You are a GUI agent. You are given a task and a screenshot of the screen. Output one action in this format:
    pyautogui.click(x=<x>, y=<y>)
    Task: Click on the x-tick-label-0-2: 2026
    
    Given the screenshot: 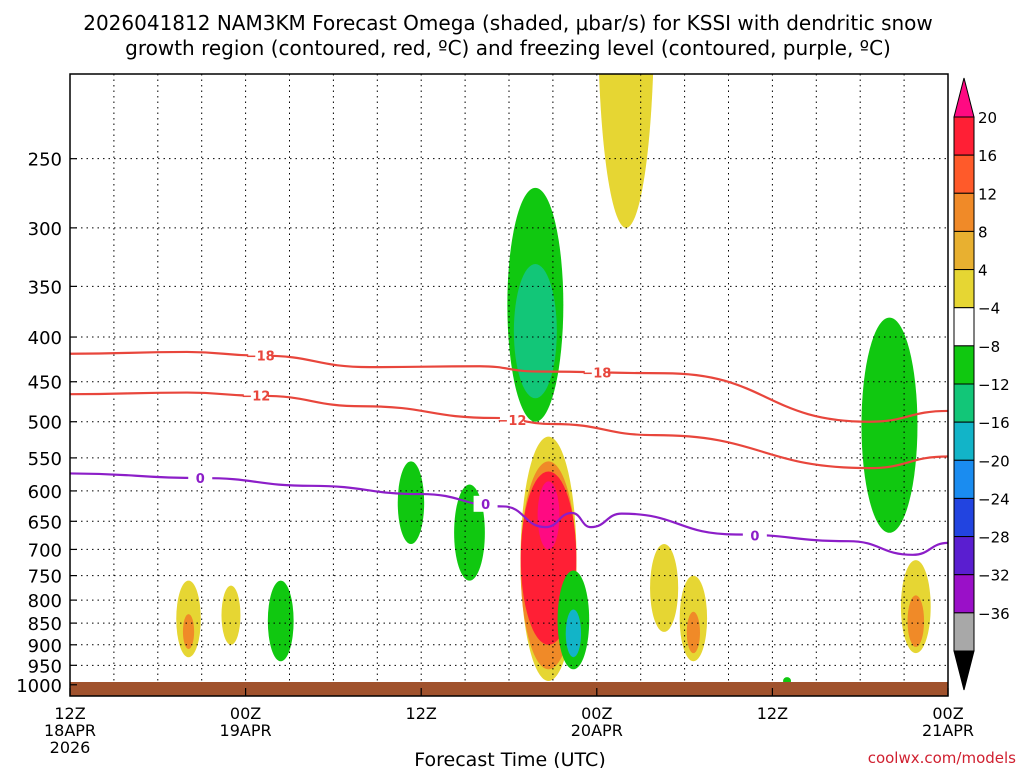 What is the action you would take?
    pyautogui.click(x=70, y=747)
    